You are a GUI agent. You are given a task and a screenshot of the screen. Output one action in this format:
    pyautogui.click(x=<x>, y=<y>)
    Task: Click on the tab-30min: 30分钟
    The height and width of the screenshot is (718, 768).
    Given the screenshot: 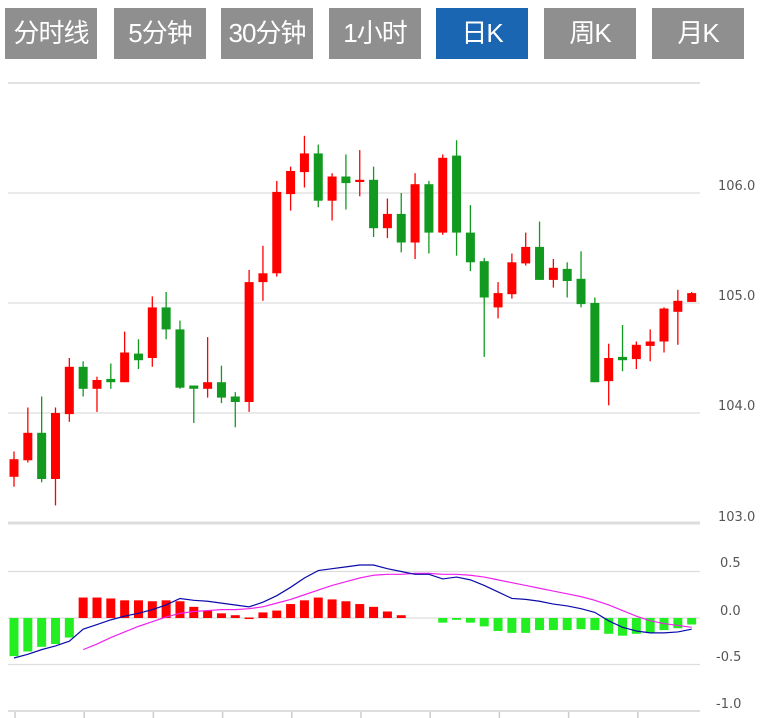 What is the action you would take?
    pyautogui.click(x=267, y=33)
    